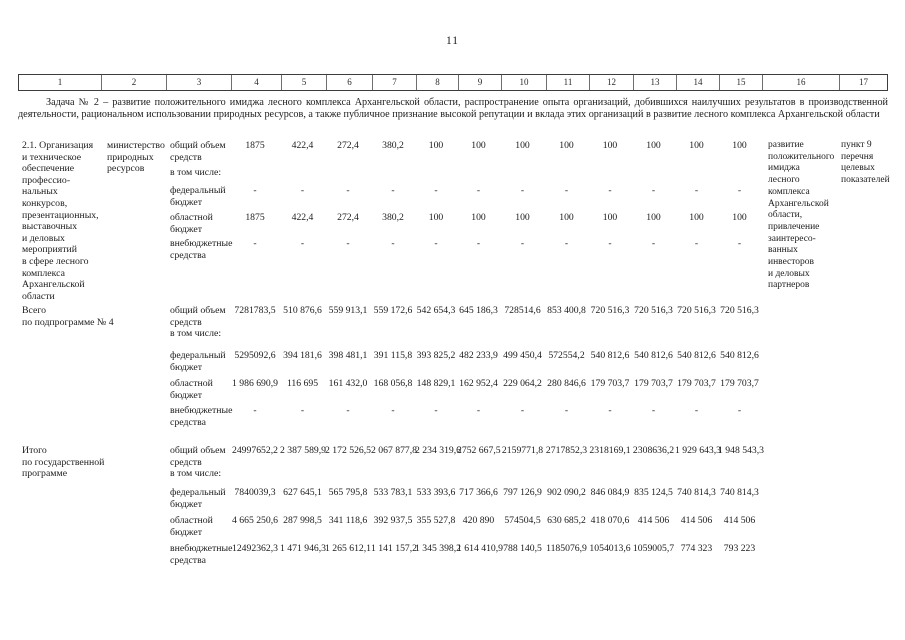  I want to click on text-line: показателей, so click(865, 180).